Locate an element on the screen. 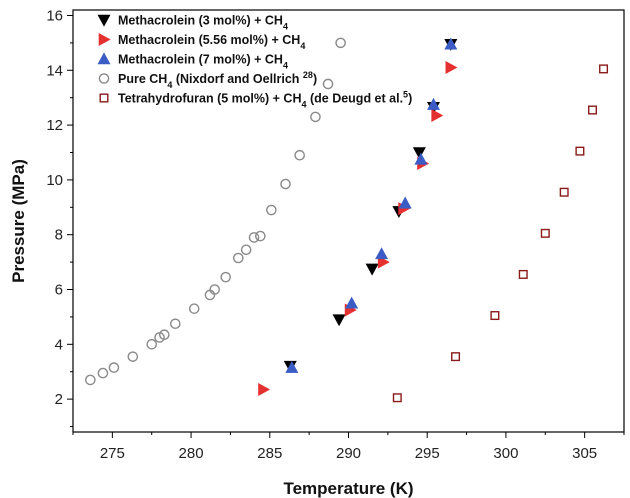 Image resolution: width=630 pixels, height=498 pixels. y-axis-title: Pressure (MPa) is located at coordinates (18, 221).